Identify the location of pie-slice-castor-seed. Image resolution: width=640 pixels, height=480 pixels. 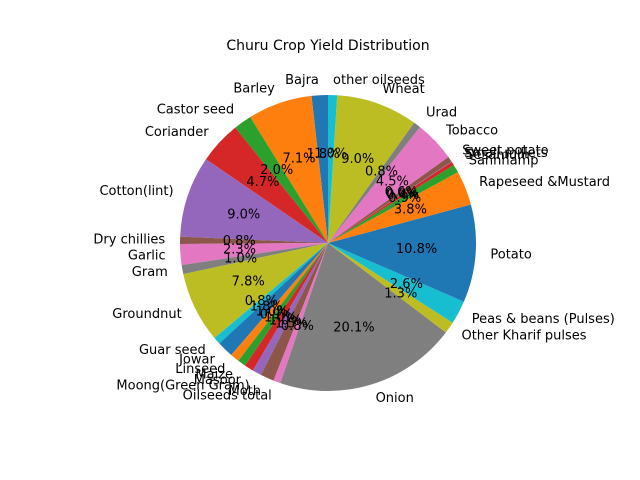
(281, 180).